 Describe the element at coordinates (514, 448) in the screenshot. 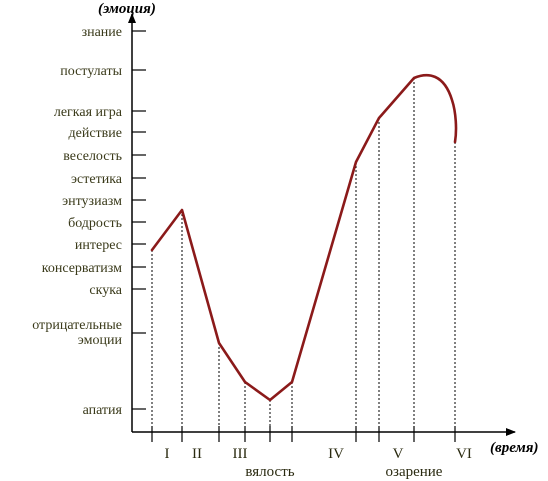

I see `x-axis-label: (время)` at that location.